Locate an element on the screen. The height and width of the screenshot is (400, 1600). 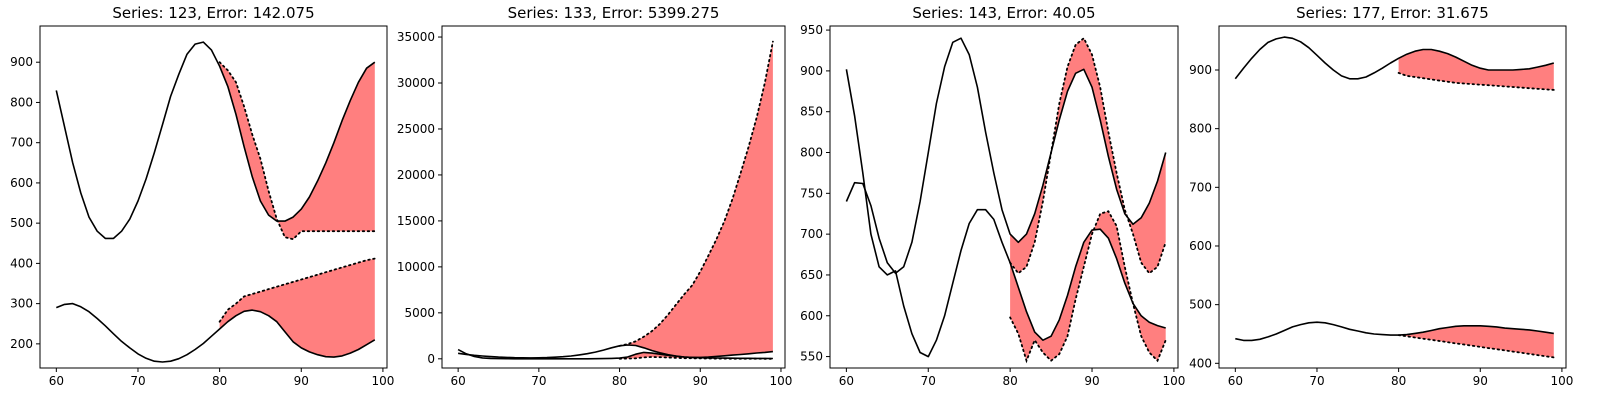
y-tick-label: 35000 is located at coordinates (416, 37).